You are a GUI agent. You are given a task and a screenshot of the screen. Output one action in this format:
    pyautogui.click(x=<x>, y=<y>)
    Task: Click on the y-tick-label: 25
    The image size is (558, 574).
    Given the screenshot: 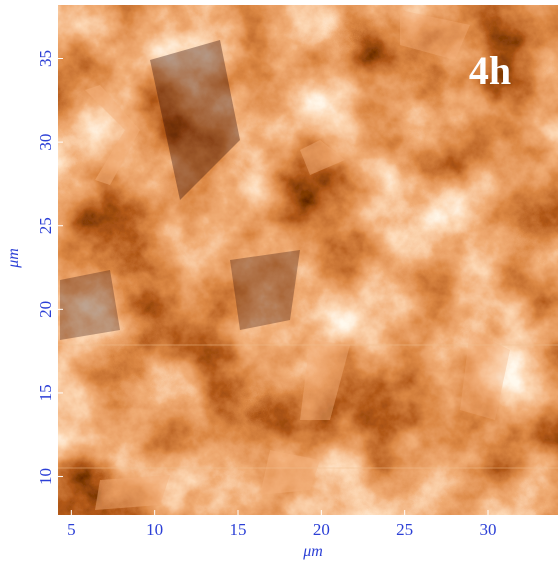 What is the action you would take?
    pyautogui.click(x=45, y=225)
    